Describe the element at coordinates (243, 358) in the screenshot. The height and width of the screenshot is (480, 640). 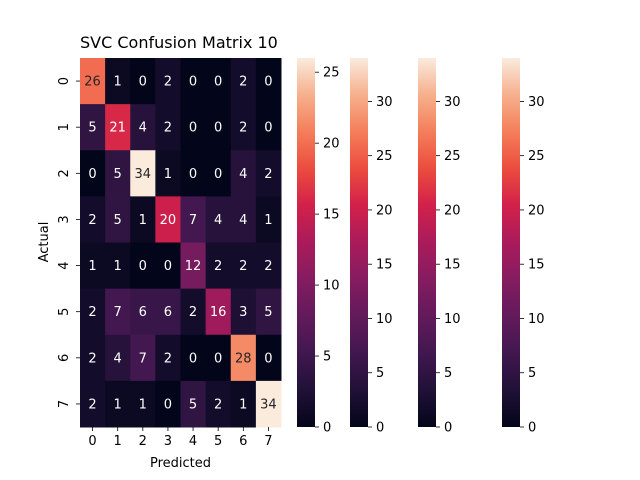
I see `cell-value: 28` at that location.